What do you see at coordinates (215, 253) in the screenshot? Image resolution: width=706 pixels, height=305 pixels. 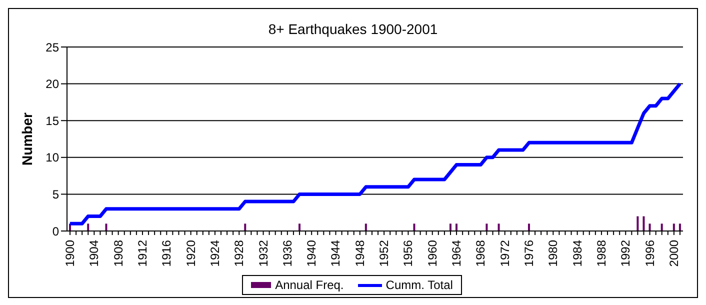 I see `x-tick-label: 1924` at bounding box center [215, 253].